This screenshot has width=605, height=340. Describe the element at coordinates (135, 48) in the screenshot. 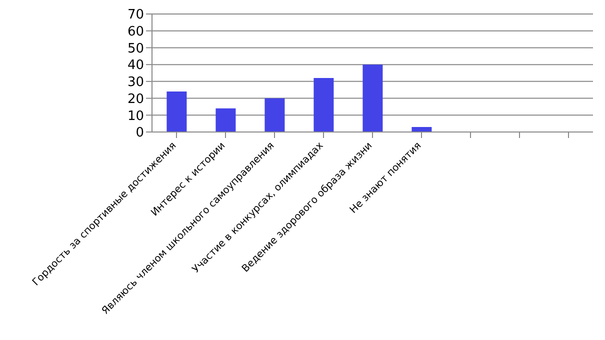

I see `y-tick-label: 50` at that location.